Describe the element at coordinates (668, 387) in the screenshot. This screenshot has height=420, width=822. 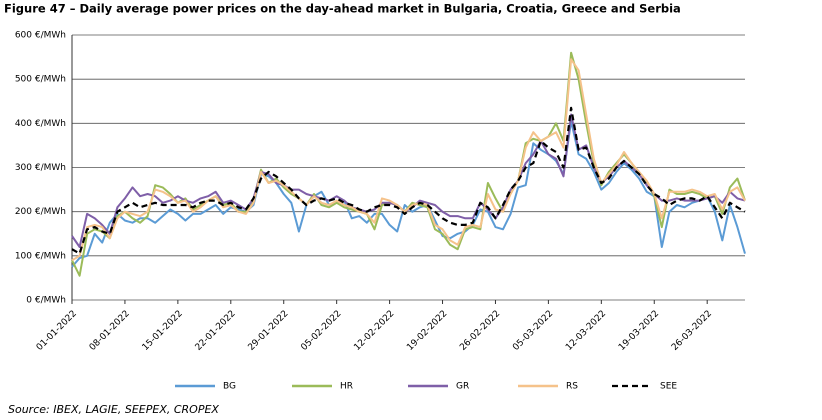
I see `legend-label: SEE` at that location.